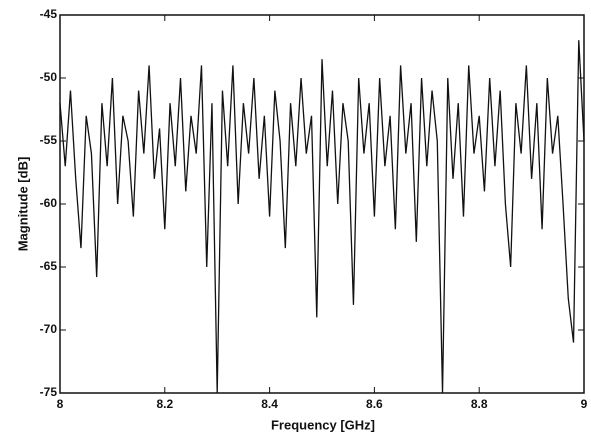  Describe the element at coordinates (584, 404) in the screenshot. I see `x-tick-label: 9` at that location.